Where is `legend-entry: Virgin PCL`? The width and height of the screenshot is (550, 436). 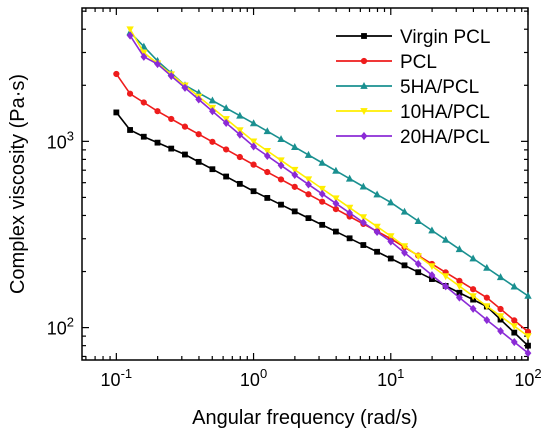
legend-entry: Virgin PCL is located at coordinates (413, 37).